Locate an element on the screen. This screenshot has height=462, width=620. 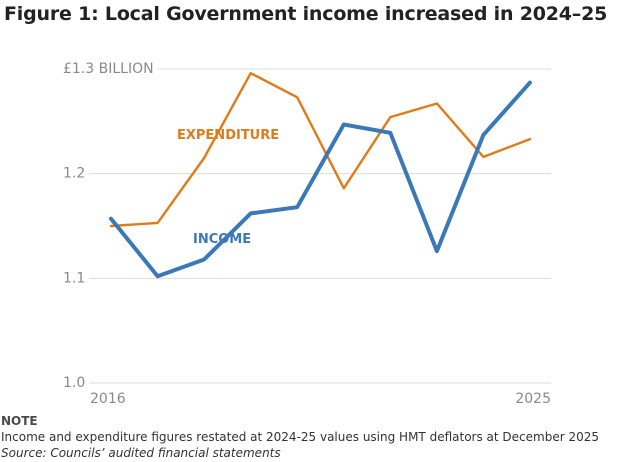
y-tick-label: 1.1 is located at coordinates (74, 278).